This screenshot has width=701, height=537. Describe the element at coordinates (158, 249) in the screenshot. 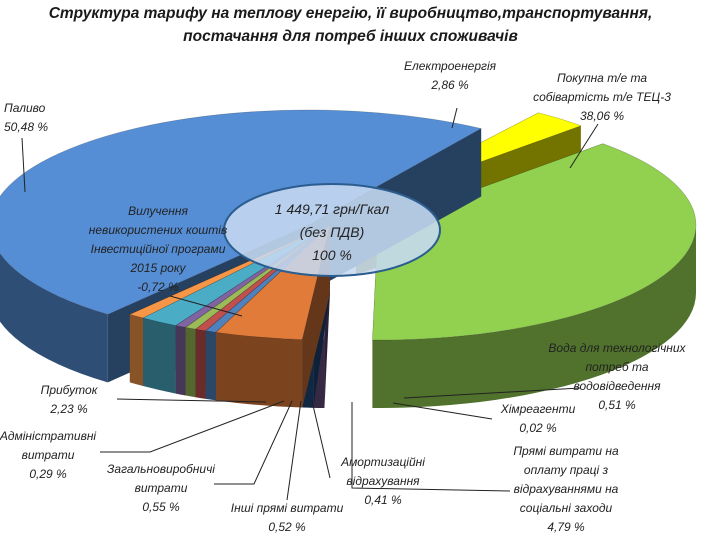

I see `slice-name-label: Інвестиційної програми` at that location.